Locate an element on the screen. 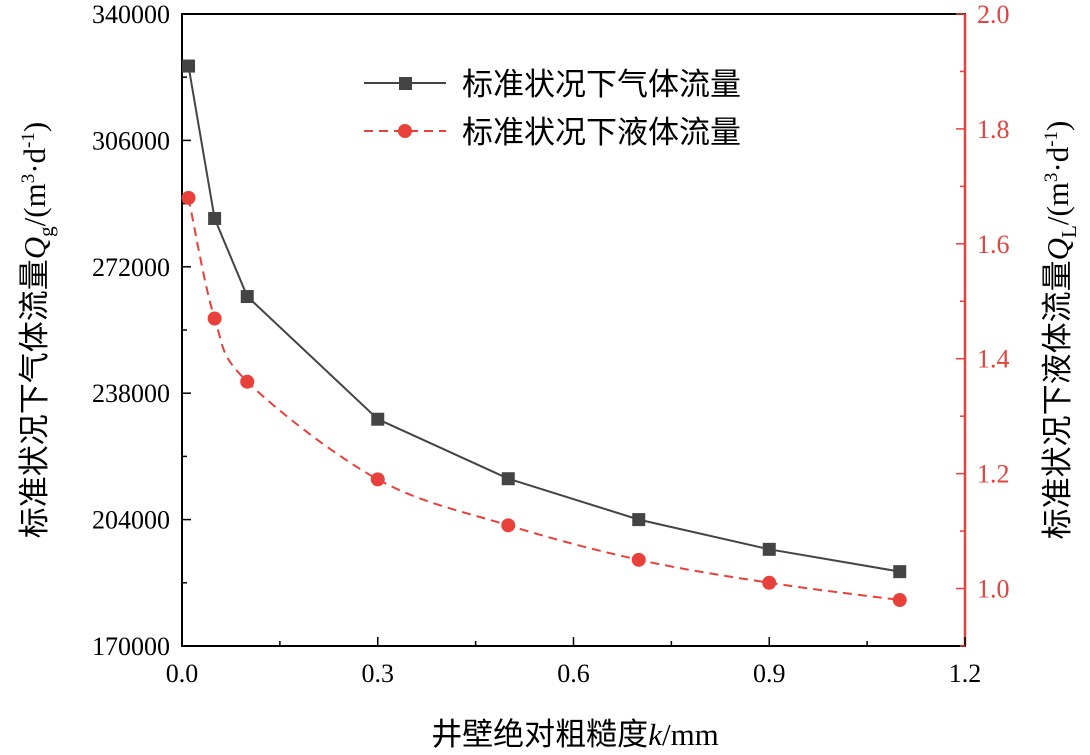 The height and width of the screenshot is (755, 1090). right-tick-label: 2.0 is located at coordinates (993, 14).